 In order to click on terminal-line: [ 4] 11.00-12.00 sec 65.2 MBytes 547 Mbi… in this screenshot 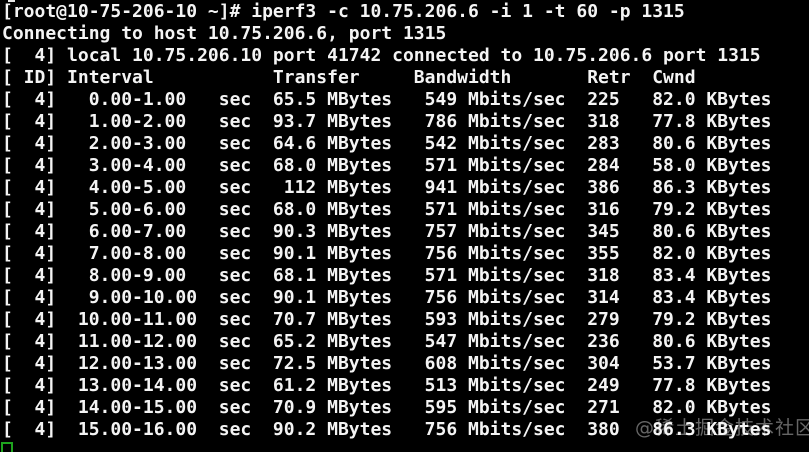, I will do `click(387, 341)`.